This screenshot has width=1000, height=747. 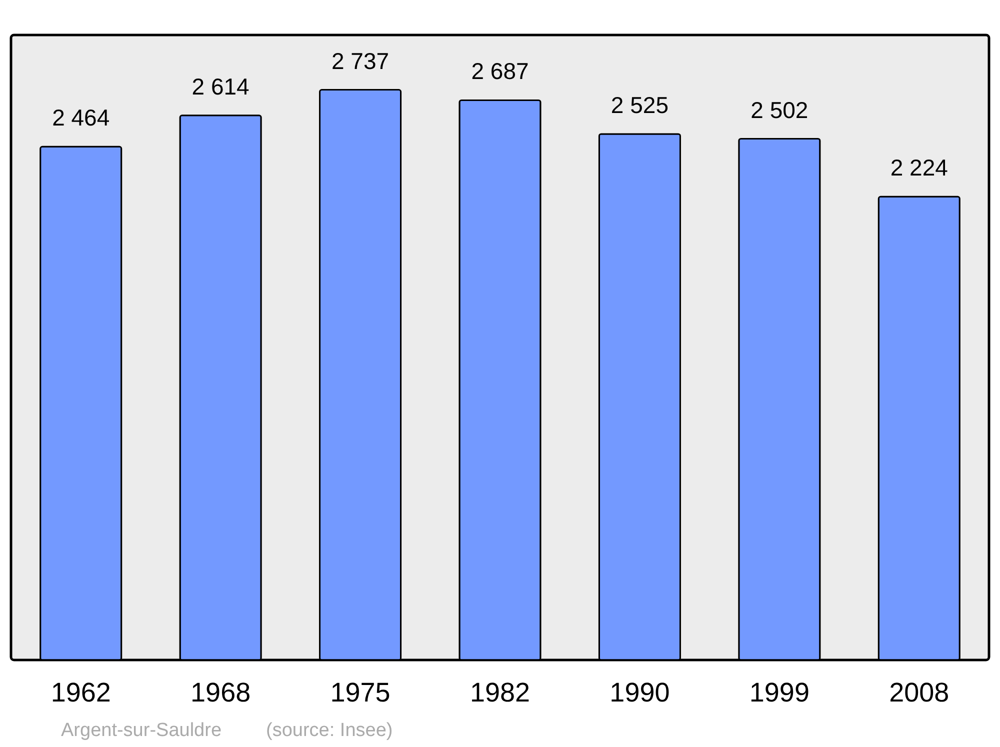 I want to click on data-label: 2 464, so click(x=81, y=117).